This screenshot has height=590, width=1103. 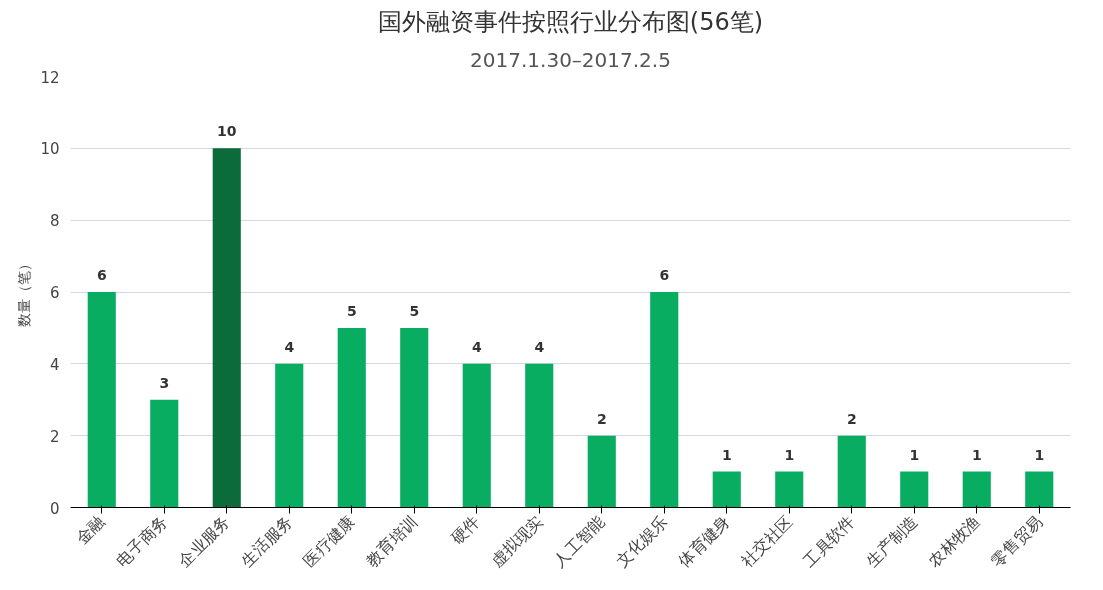 I want to click on y-tick-label: 0, so click(x=54, y=508).